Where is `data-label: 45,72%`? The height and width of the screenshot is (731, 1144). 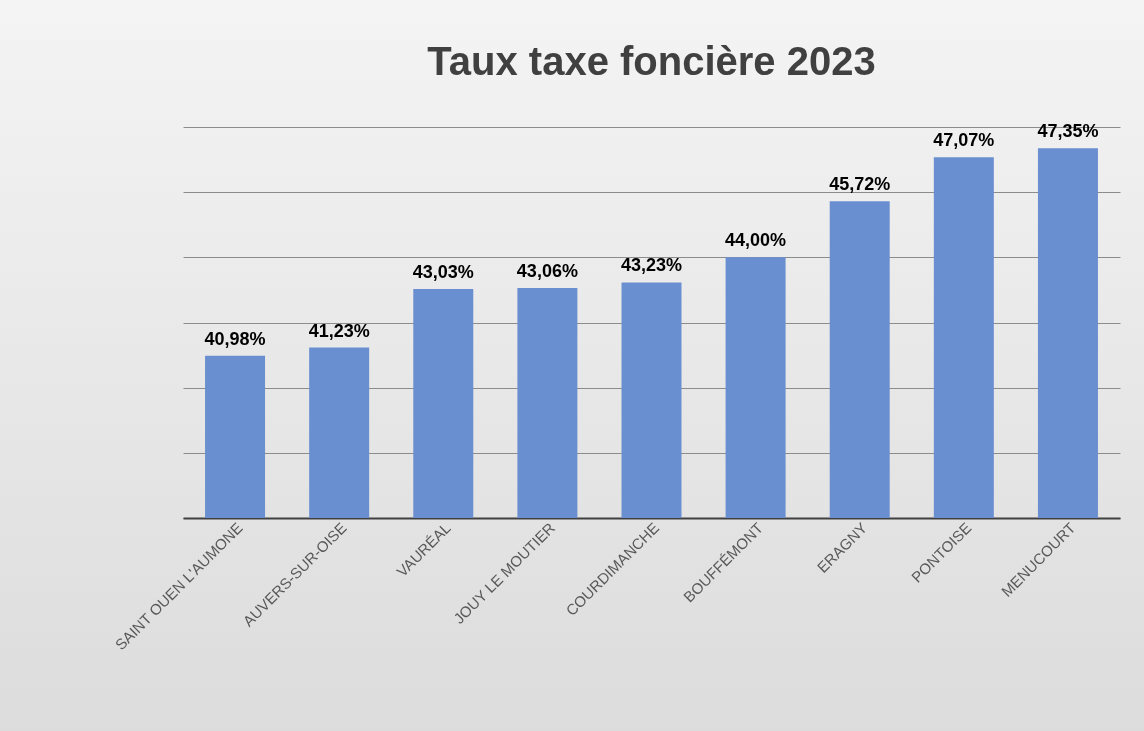 data-label: 45,72% is located at coordinates (860, 184).